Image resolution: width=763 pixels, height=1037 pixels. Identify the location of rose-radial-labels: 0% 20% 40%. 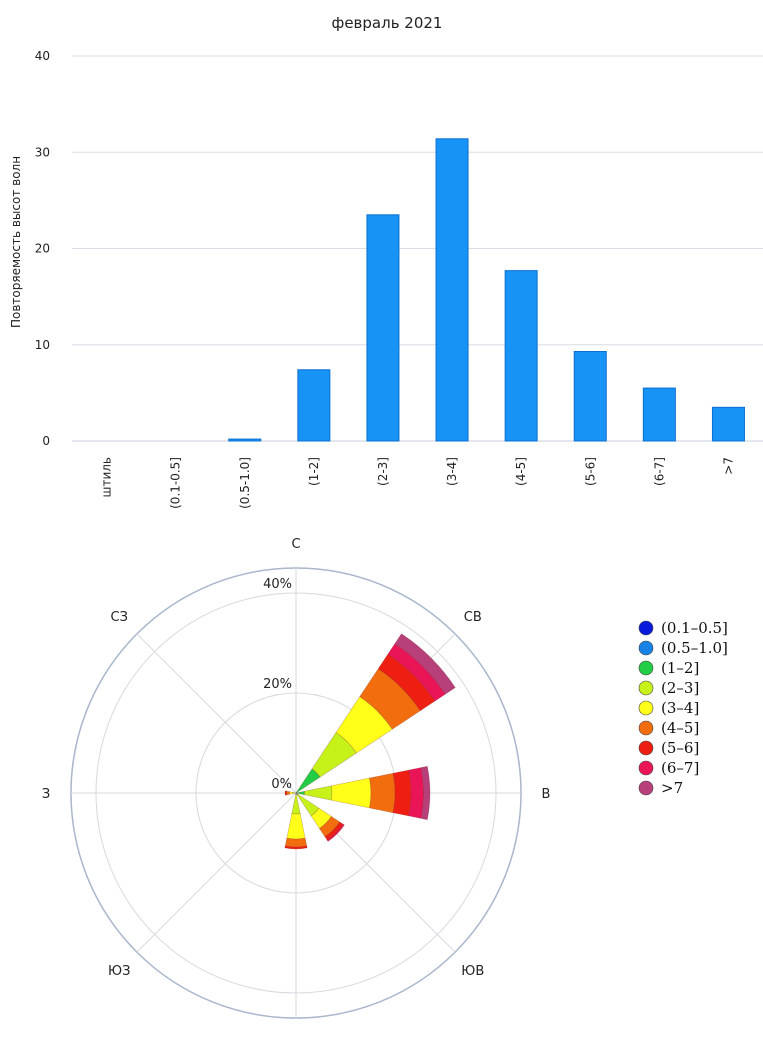
(277, 684).